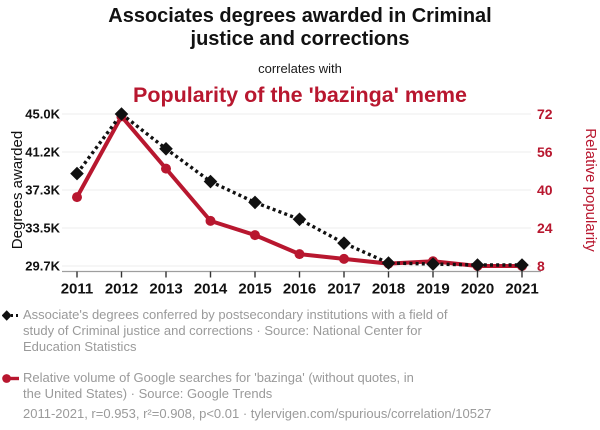 This screenshot has height=430, width=600. What do you see at coordinates (388, 289) in the screenshot?
I see `x-tick-label: 2018` at bounding box center [388, 289].